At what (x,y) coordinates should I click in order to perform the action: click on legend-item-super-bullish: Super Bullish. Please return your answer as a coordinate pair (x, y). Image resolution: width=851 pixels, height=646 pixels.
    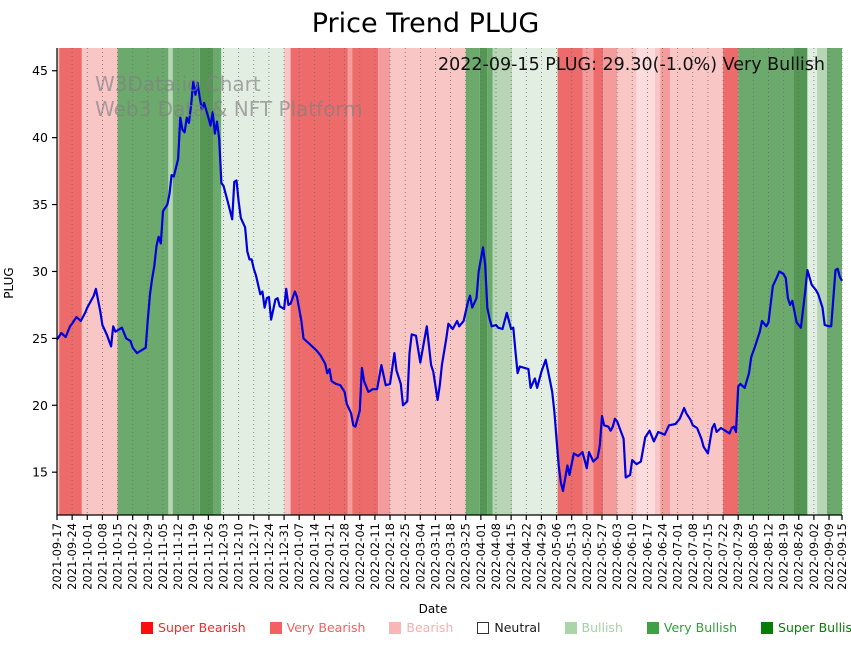
    Looking at the image, I should click on (806, 627).